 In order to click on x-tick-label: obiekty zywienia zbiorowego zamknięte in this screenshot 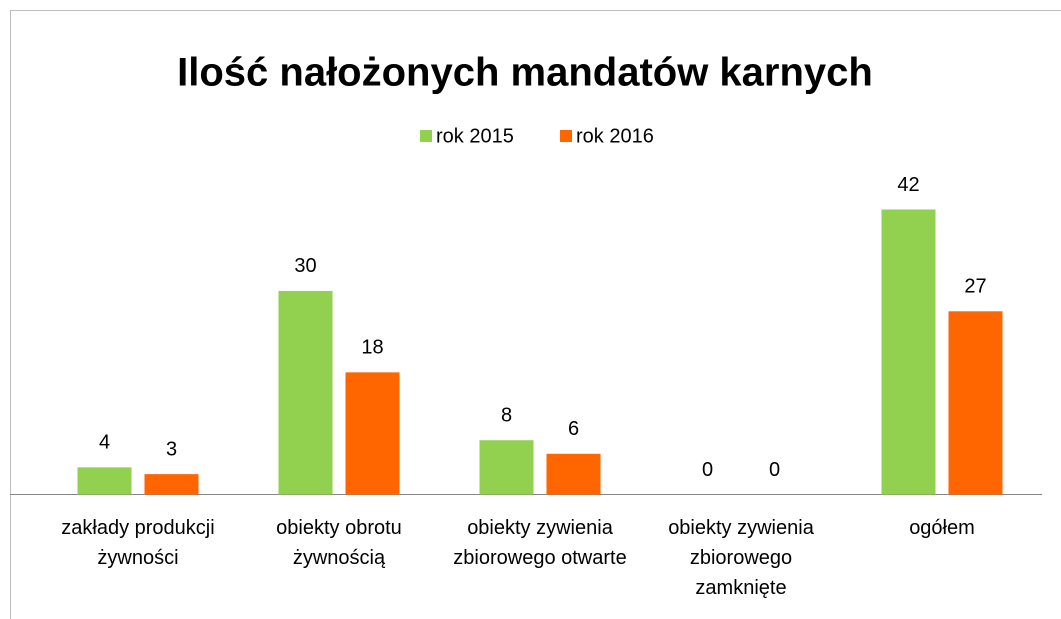, I will do `click(741, 558)`.